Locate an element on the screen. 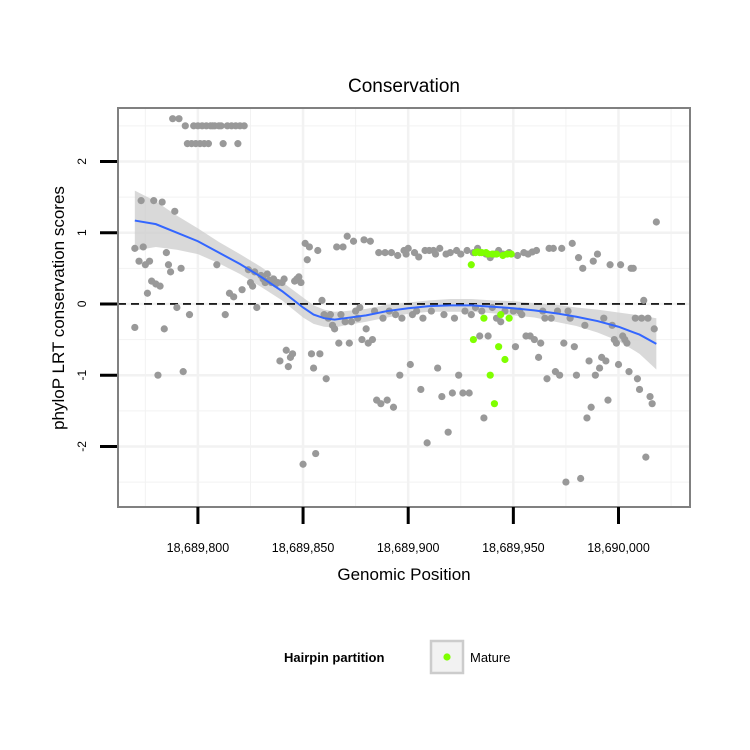 Image resolution: width=750 pixels, height=750 pixels. y-tick-label: -2 is located at coordinates (82, 446).